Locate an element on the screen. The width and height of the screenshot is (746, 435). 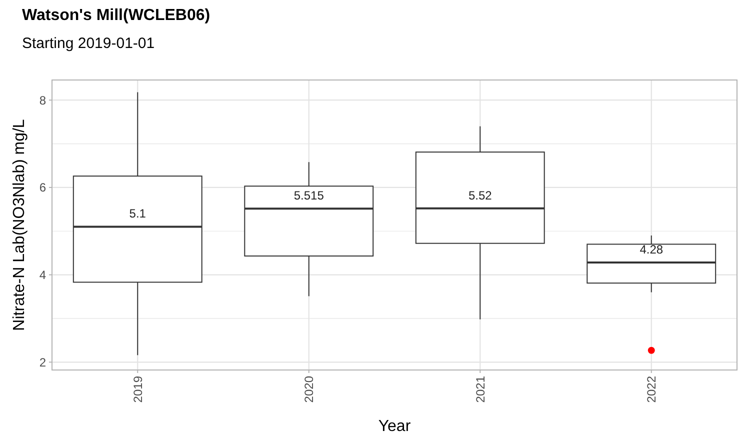
y-tick-label: 8 is located at coordinates (42, 100).